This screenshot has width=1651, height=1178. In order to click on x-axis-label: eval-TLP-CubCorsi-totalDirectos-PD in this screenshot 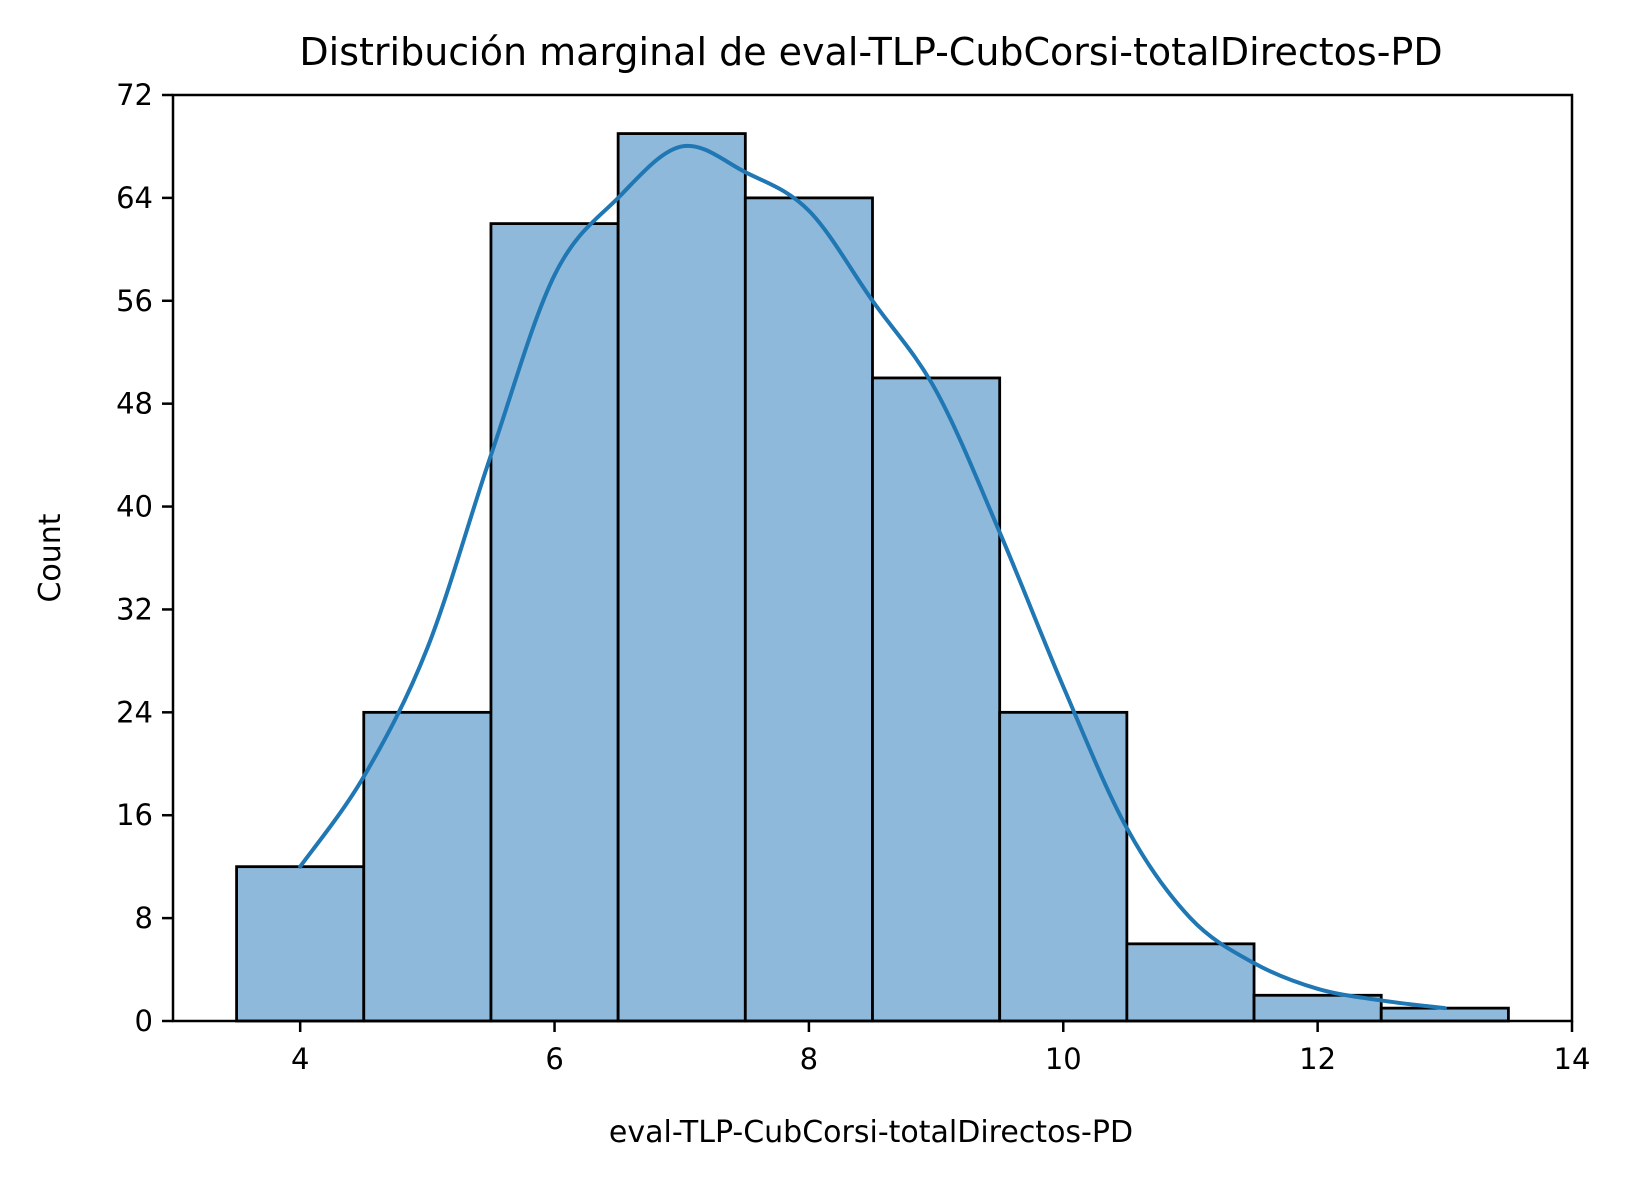, I will do `click(871, 1132)`.